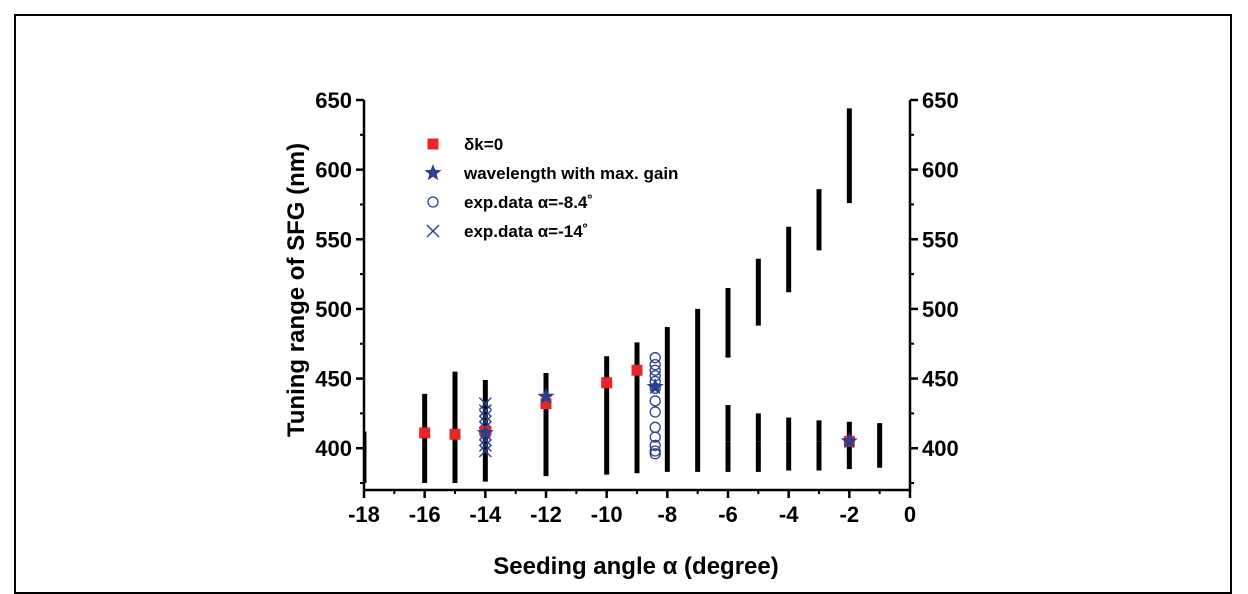 Image resolution: width=1248 pixels, height=594 pixels. Describe the element at coordinates (728, 514) in the screenshot. I see `x-tick-label: -6` at that location.